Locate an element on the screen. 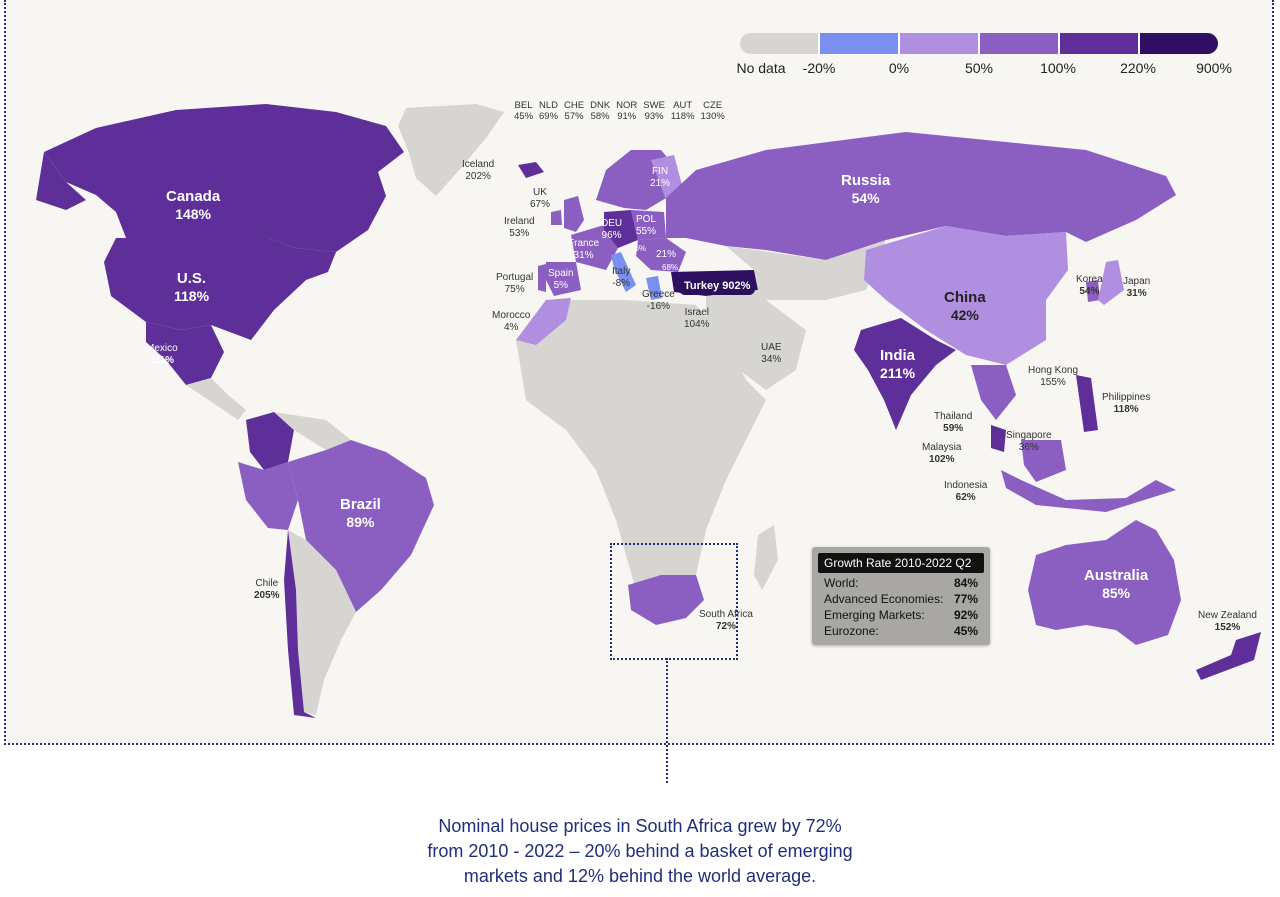  korea-shape is located at coordinates (1093, 291).